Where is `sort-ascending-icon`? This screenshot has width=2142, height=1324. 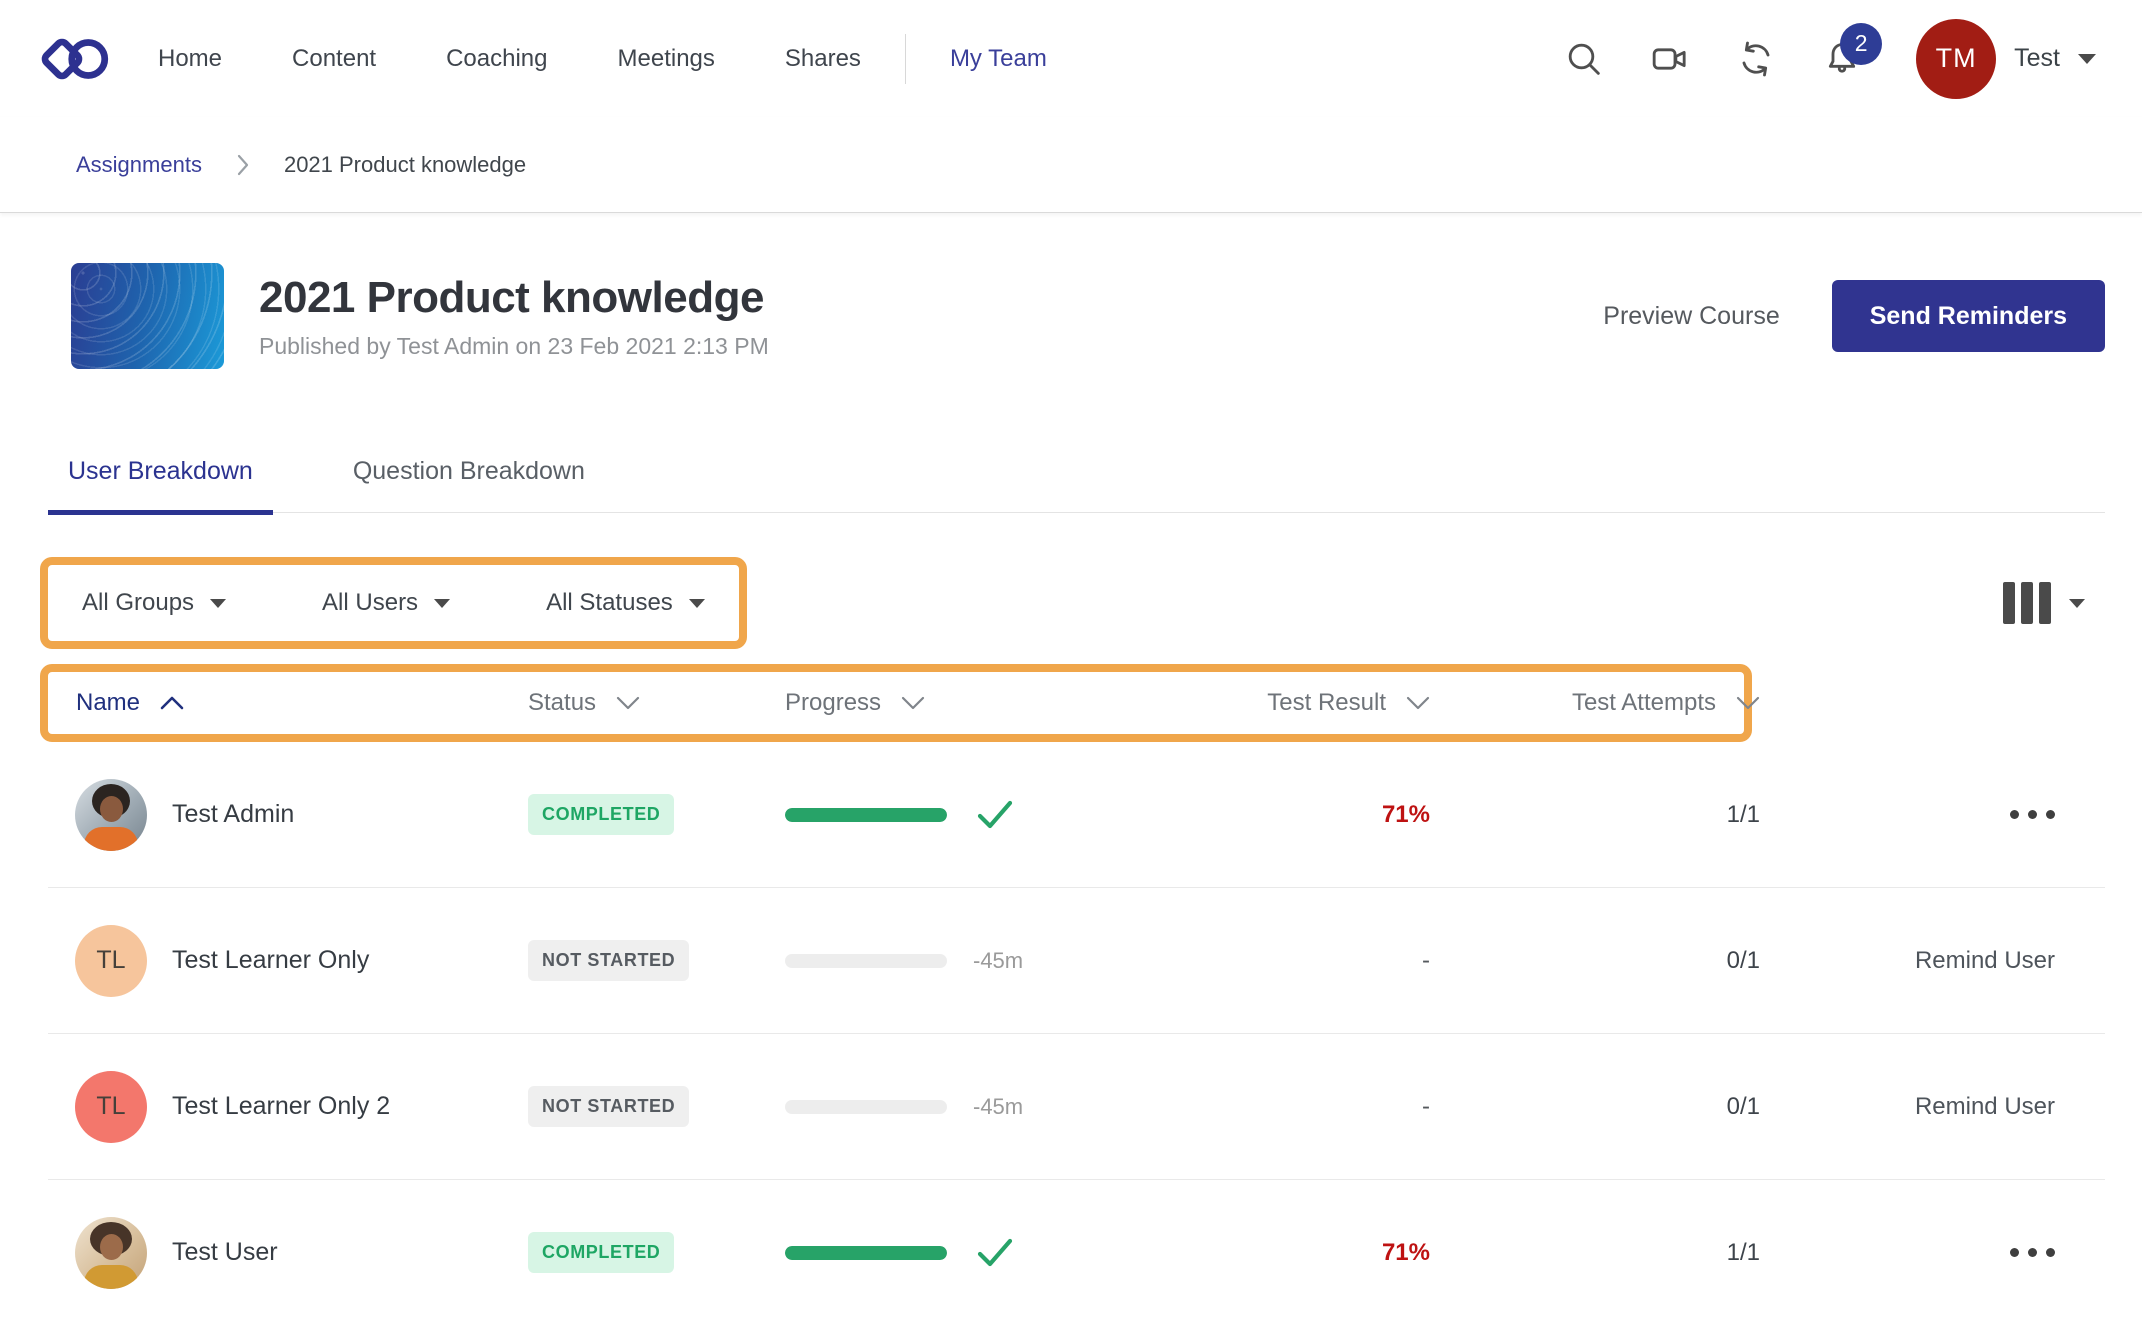
sort-ascending-icon is located at coordinates (172, 703).